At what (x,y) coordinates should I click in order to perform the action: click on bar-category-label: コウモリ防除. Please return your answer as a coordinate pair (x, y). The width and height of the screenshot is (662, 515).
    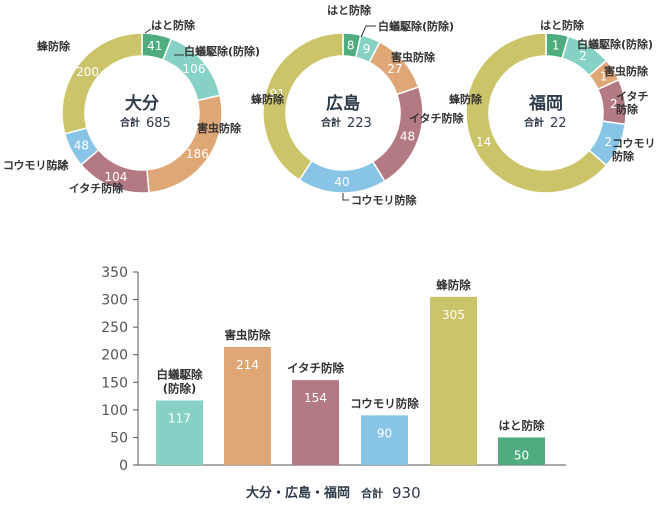
    Looking at the image, I should click on (384, 403).